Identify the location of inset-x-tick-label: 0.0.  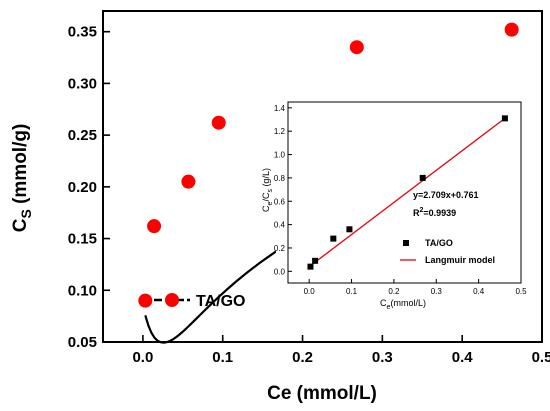
(310, 291).